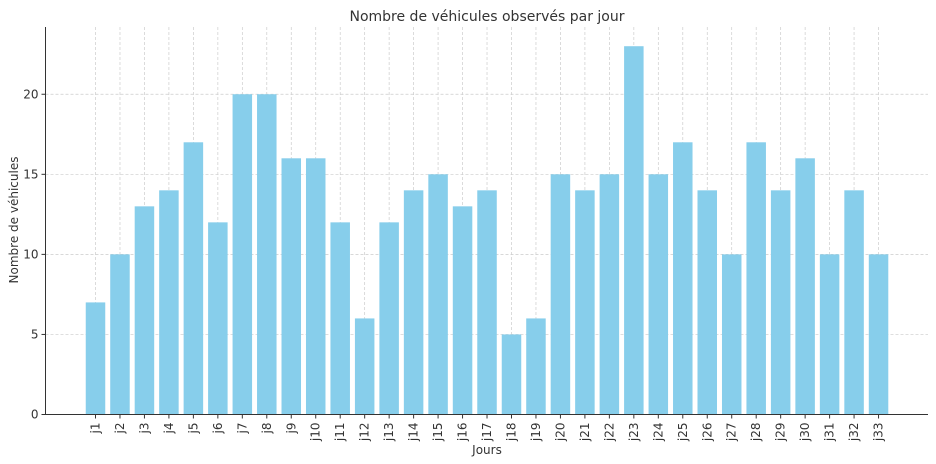 The height and width of the screenshot is (464, 936). I want to click on x-tick-label: j2, so click(120, 429).